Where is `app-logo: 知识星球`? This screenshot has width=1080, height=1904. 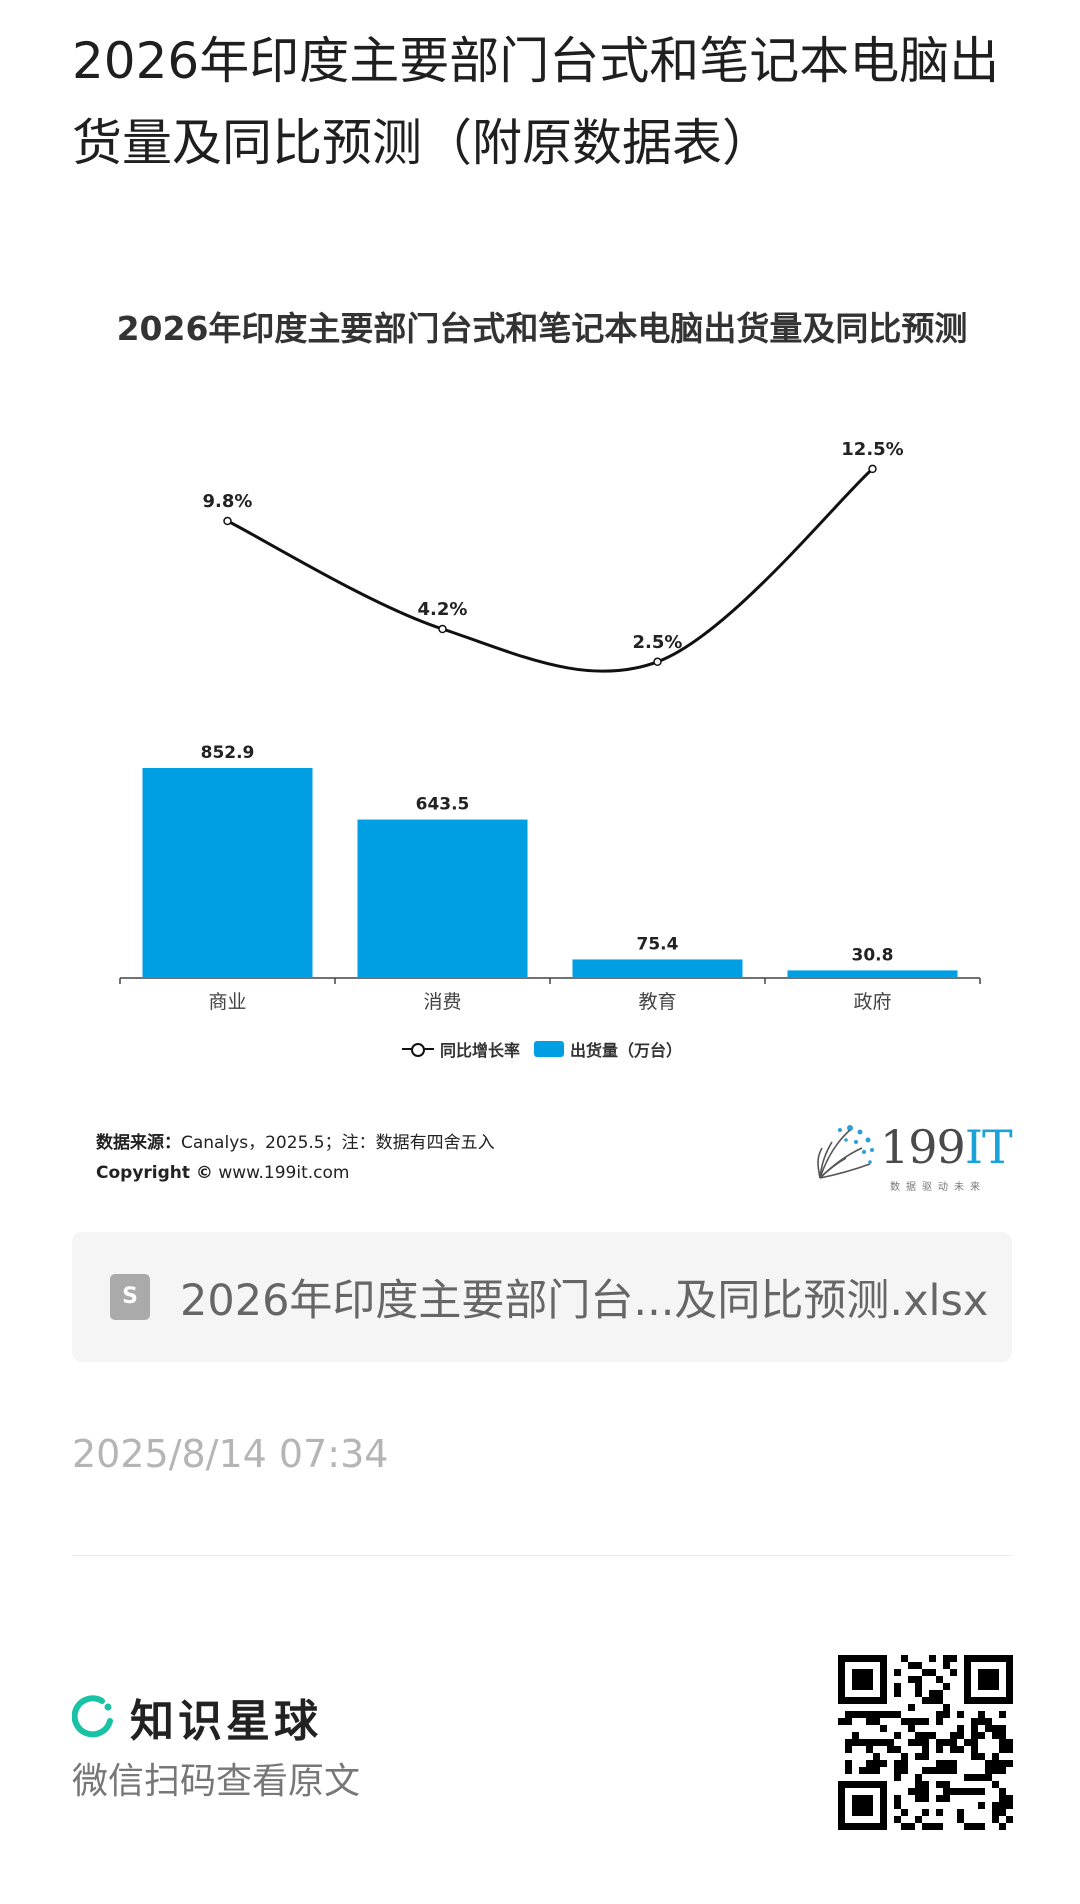
app-logo: 知识星球 is located at coordinates (197, 1717).